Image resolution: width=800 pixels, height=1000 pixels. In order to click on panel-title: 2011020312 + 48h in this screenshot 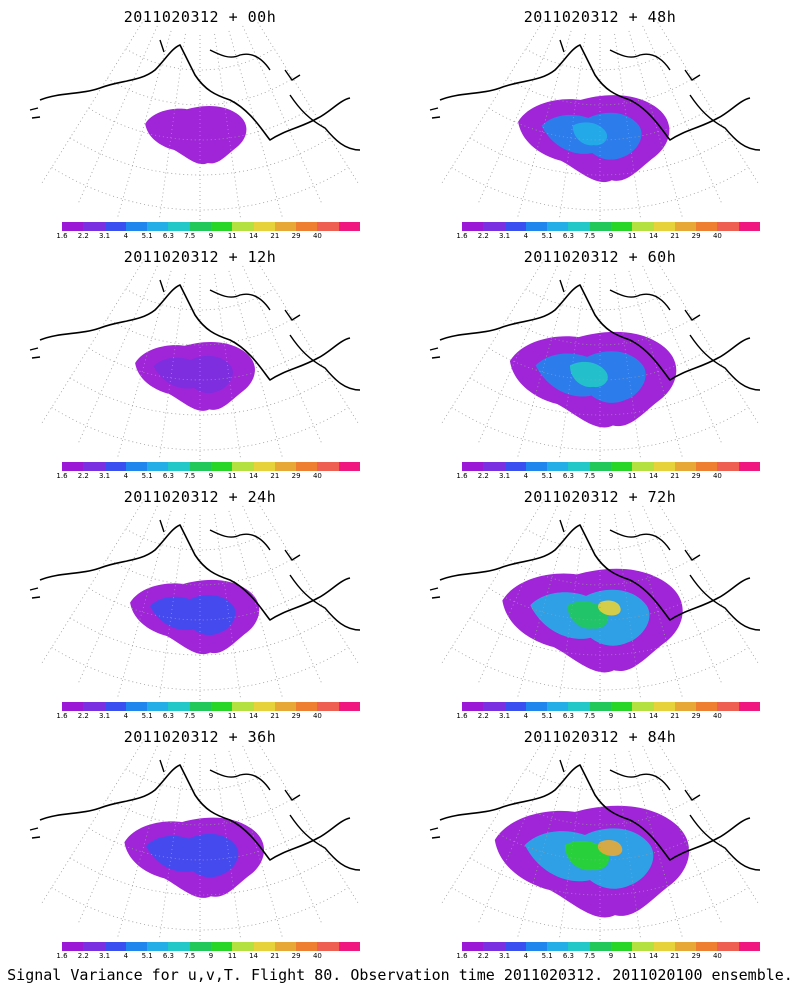, I will do `click(600, 17)`.